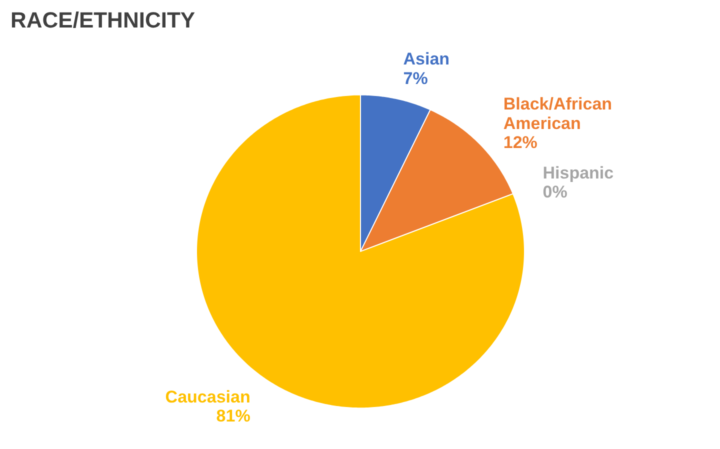 The width and height of the screenshot is (720, 449). I want to click on chart-title: RACE/ETHNICITY, so click(103, 20).